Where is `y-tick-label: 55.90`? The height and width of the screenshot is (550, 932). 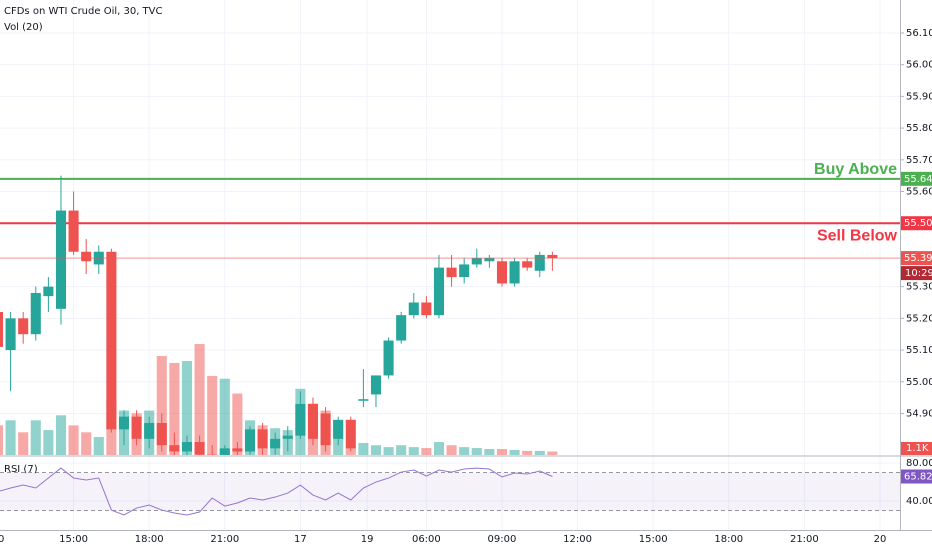
y-tick-label: 55.90 is located at coordinates (919, 96).